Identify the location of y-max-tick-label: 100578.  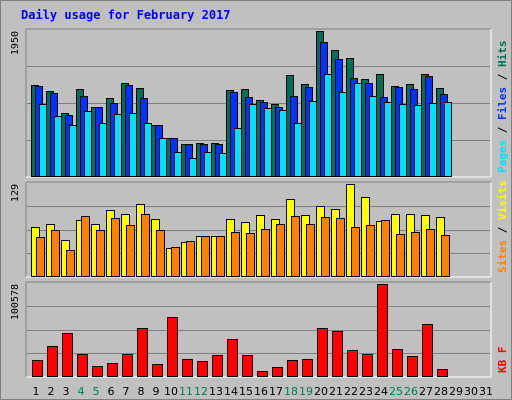
(15, 302).